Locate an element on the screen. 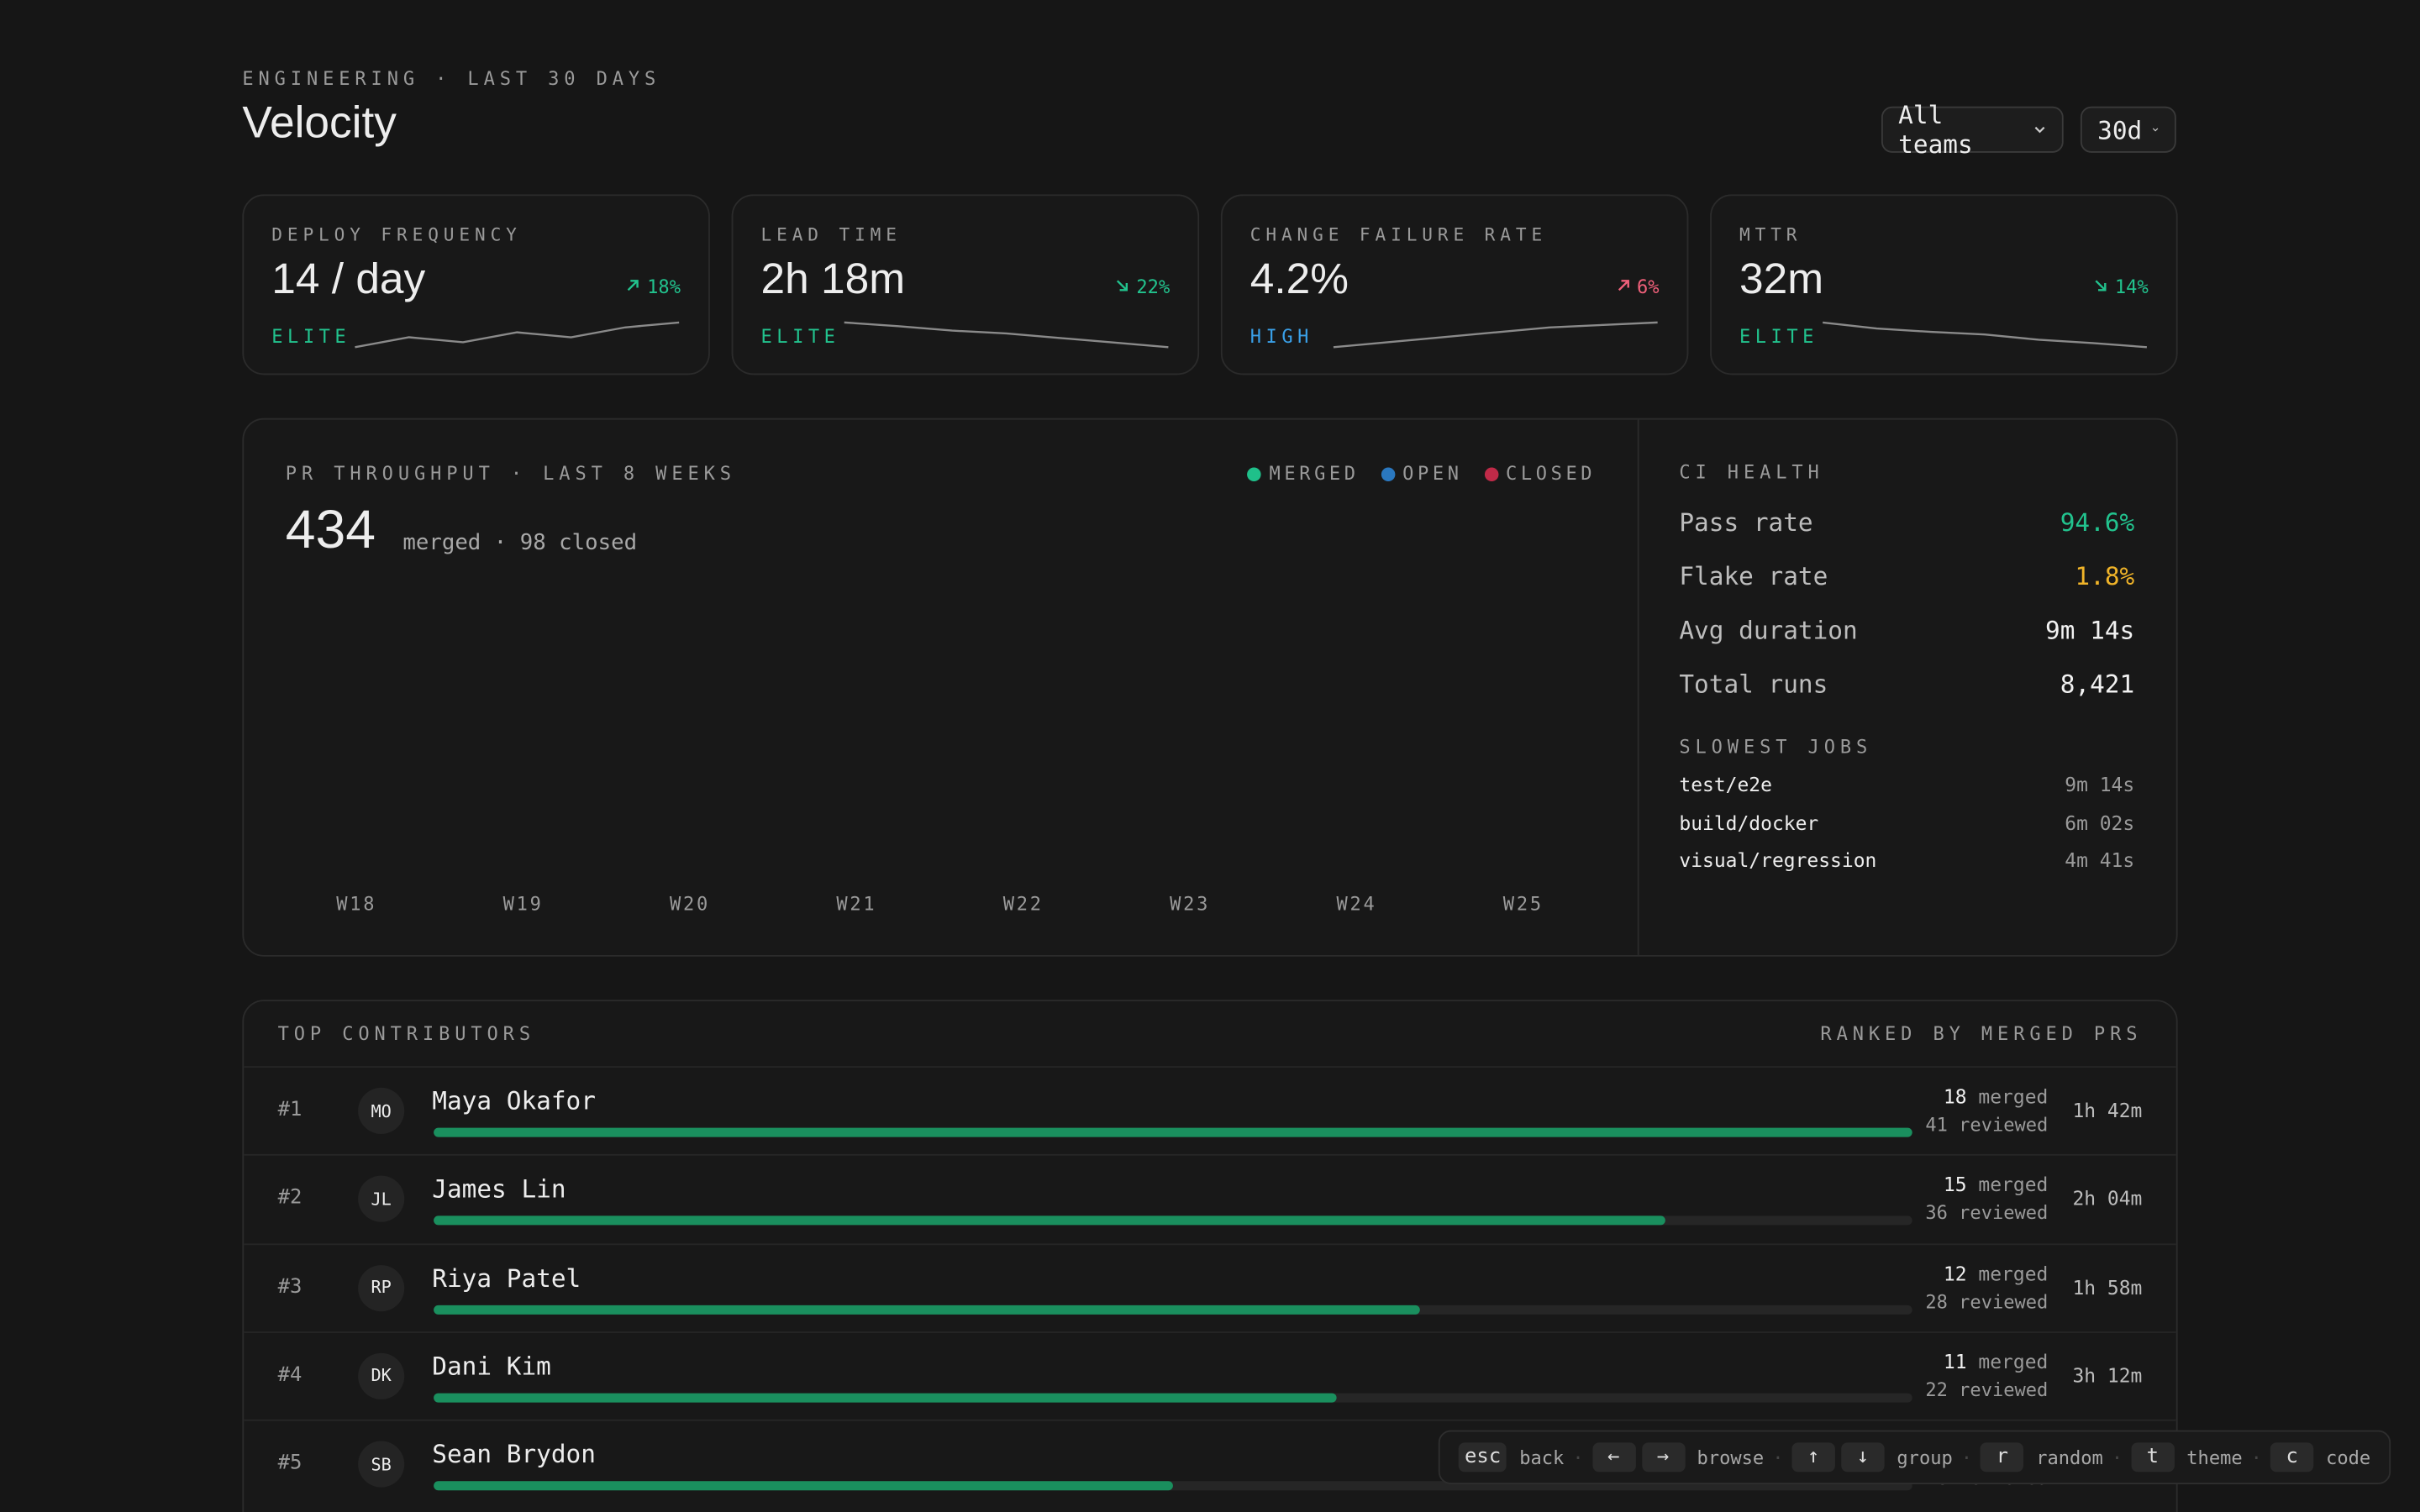 The width and height of the screenshot is (2420, 1512). merged-number: 12 is located at coordinates (1955, 1273).